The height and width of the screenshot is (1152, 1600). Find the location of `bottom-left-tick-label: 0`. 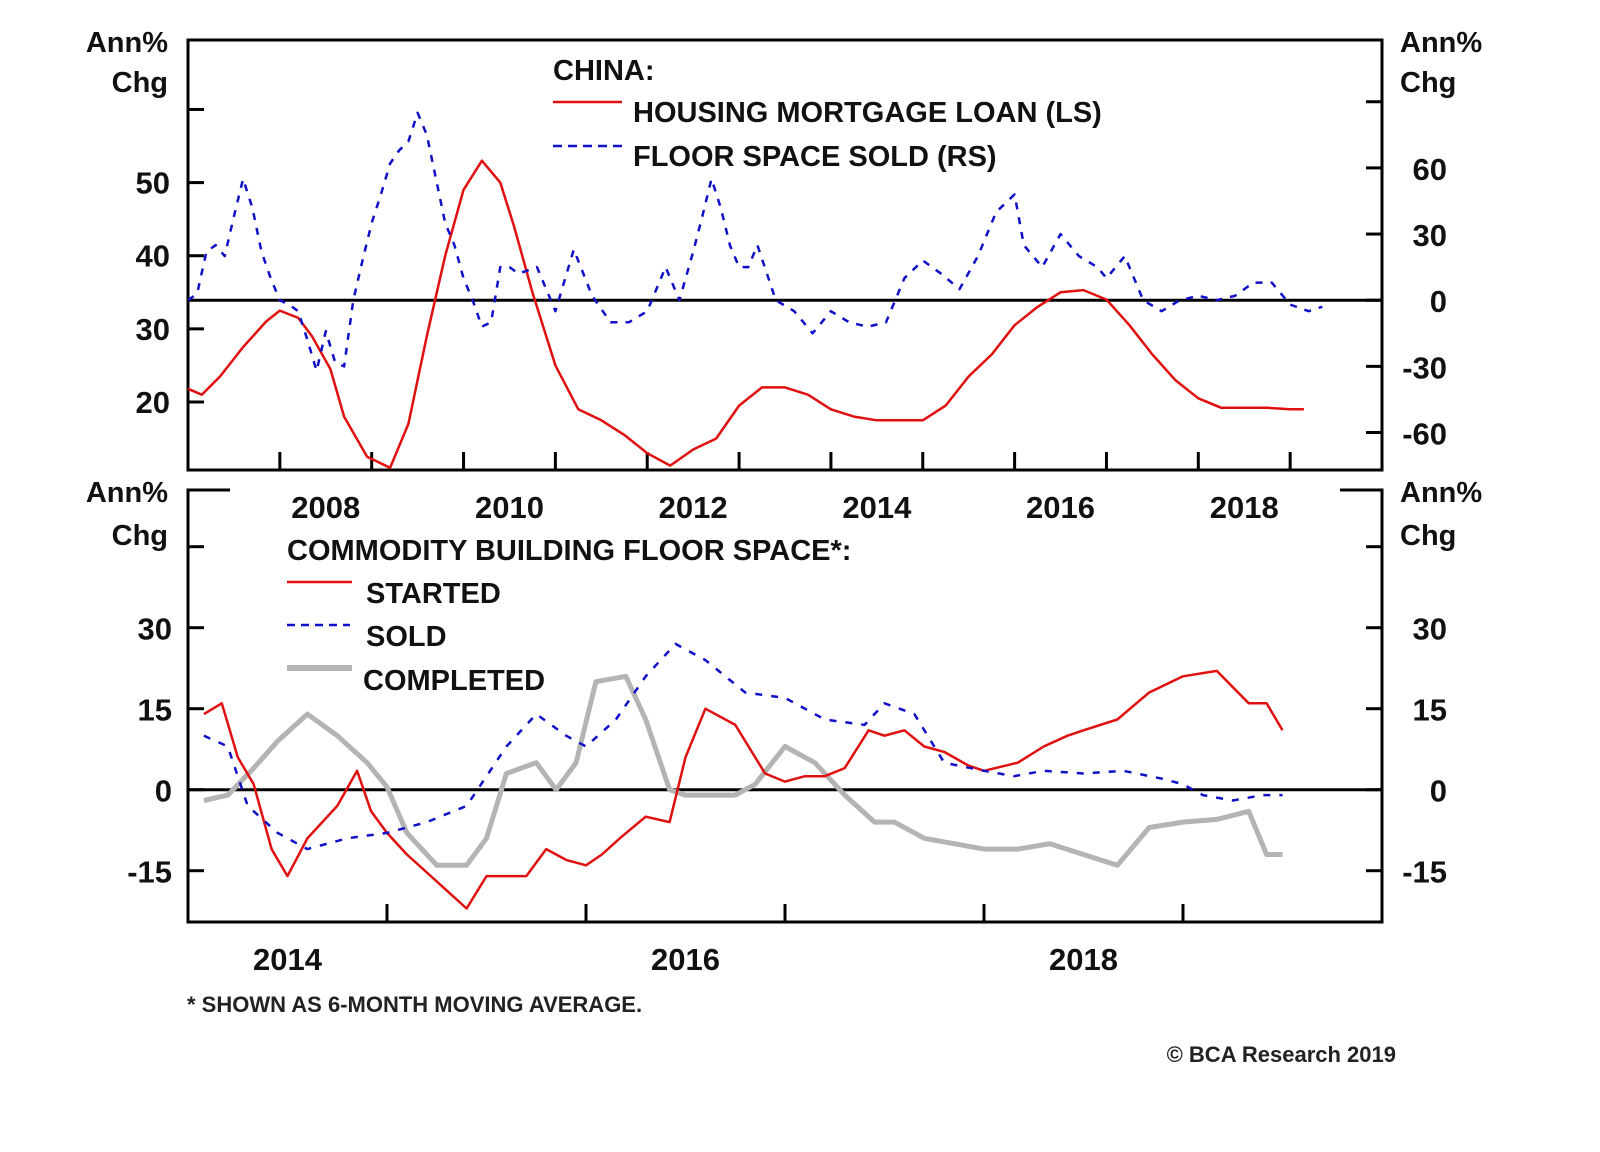

bottom-left-tick-label: 0 is located at coordinates (163, 791).